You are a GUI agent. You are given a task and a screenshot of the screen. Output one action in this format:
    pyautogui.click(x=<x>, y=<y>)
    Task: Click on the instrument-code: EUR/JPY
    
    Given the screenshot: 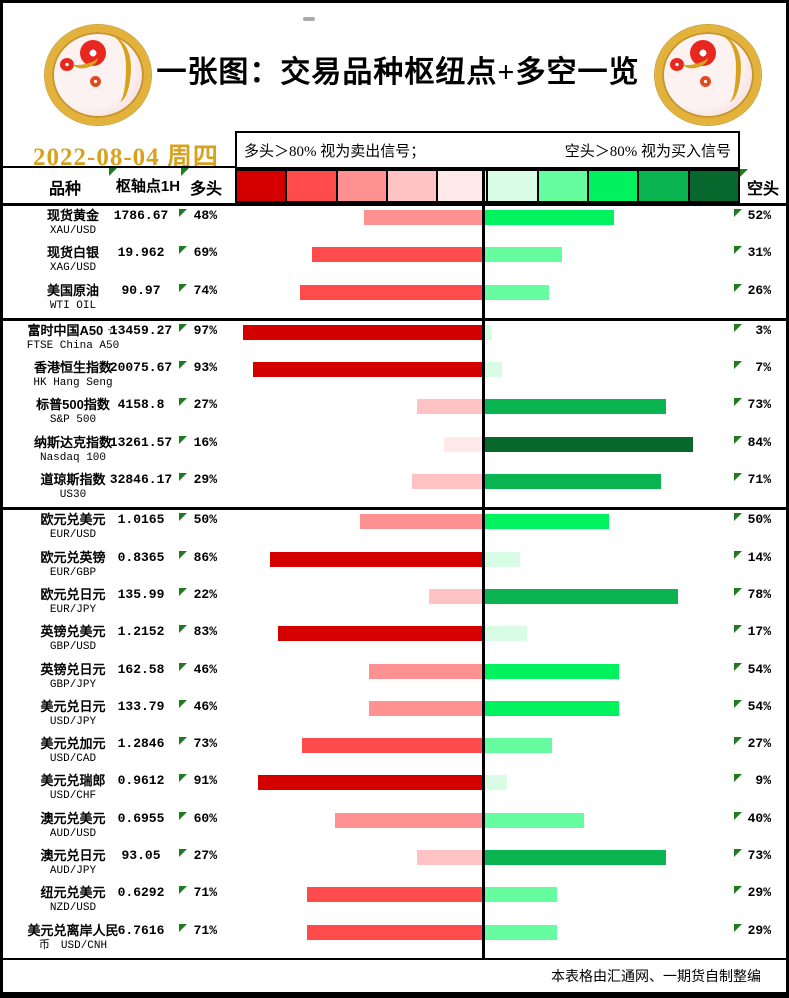 What is the action you would take?
    pyautogui.click(x=73, y=609)
    